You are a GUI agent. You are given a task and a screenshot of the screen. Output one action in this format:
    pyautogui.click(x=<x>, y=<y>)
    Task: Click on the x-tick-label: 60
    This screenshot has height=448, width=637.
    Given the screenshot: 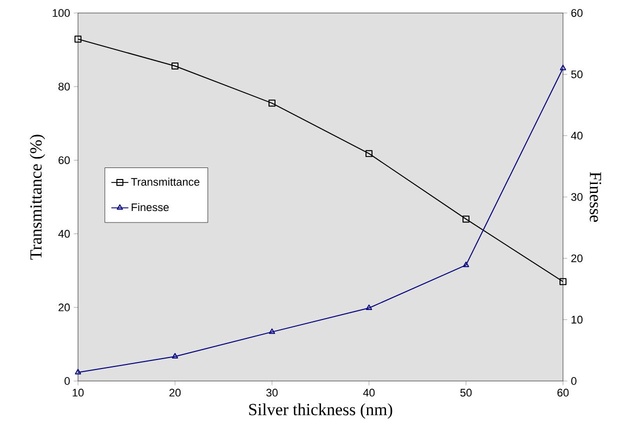 What is the action you would take?
    pyautogui.click(x=563, y=392)
    